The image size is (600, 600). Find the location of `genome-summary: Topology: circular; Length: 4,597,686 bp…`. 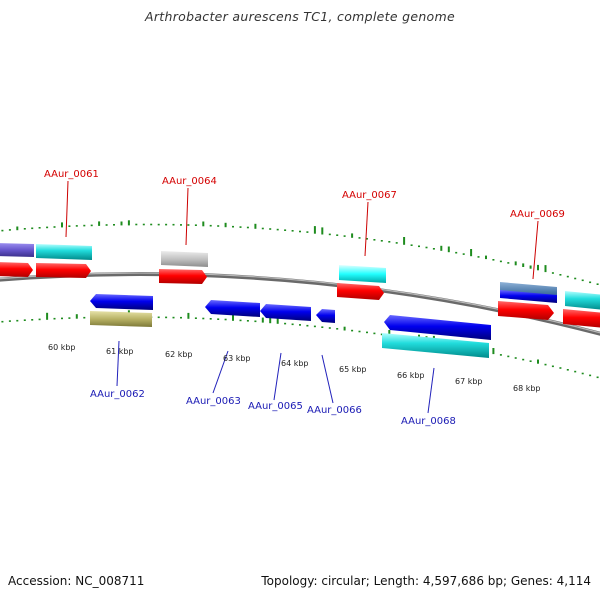

genome-summary: Topology: circular; Length: 4,597,686 bp… is located at coordinates (426, 581).